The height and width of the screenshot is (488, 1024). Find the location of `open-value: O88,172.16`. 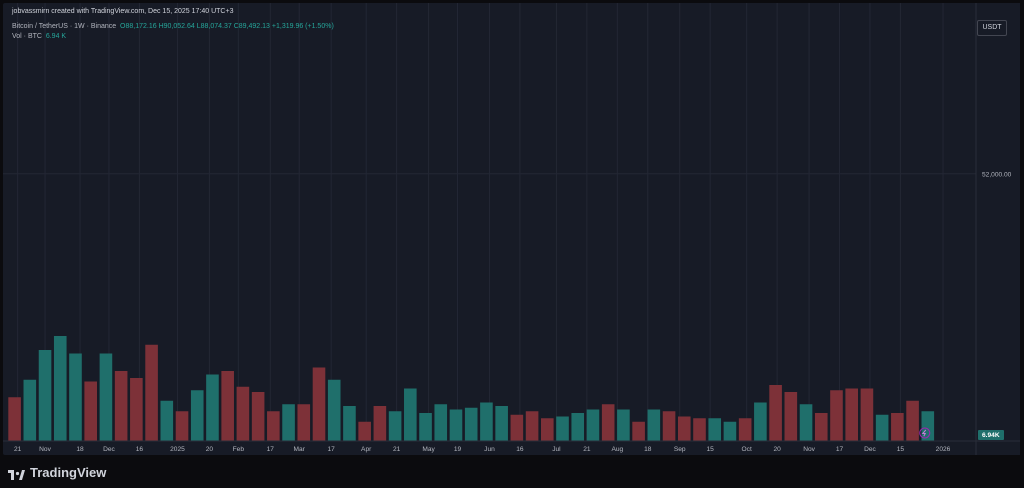

open-value: O88,172.16 is located at coordinates (138, 26).